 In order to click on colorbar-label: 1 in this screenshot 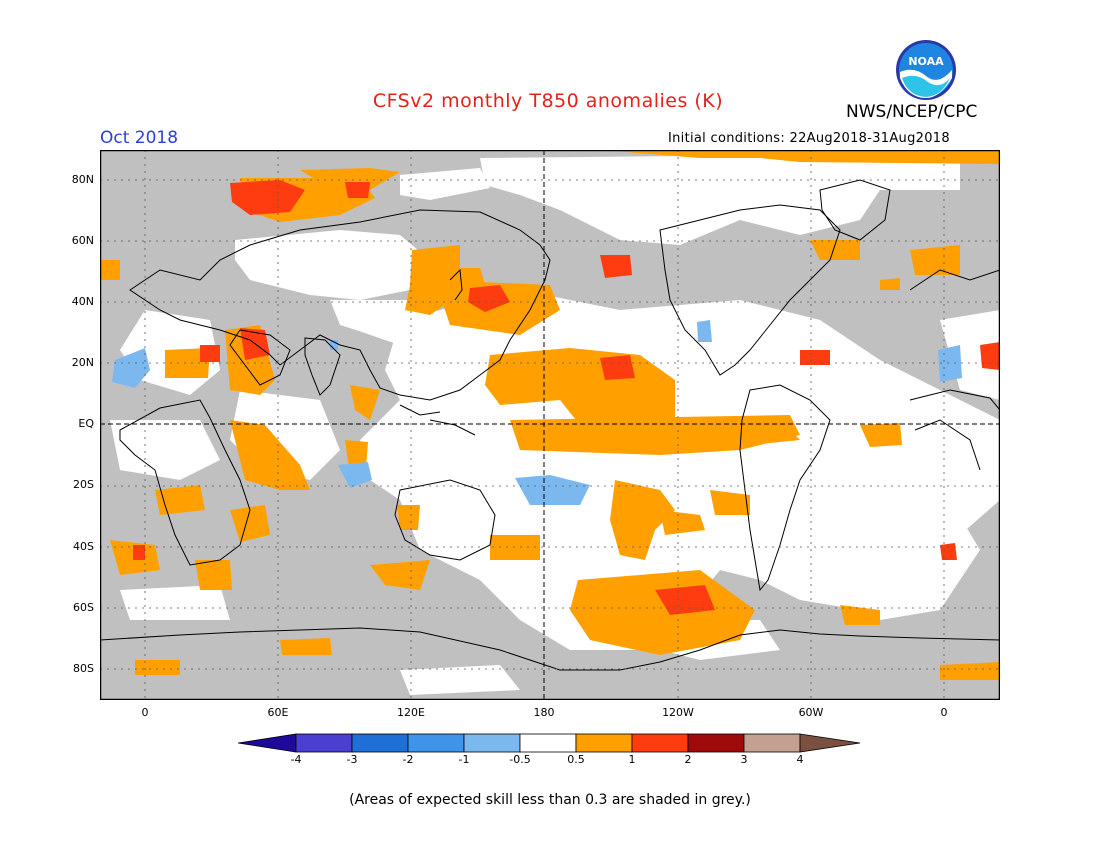, I will do `click(632, 759)`.